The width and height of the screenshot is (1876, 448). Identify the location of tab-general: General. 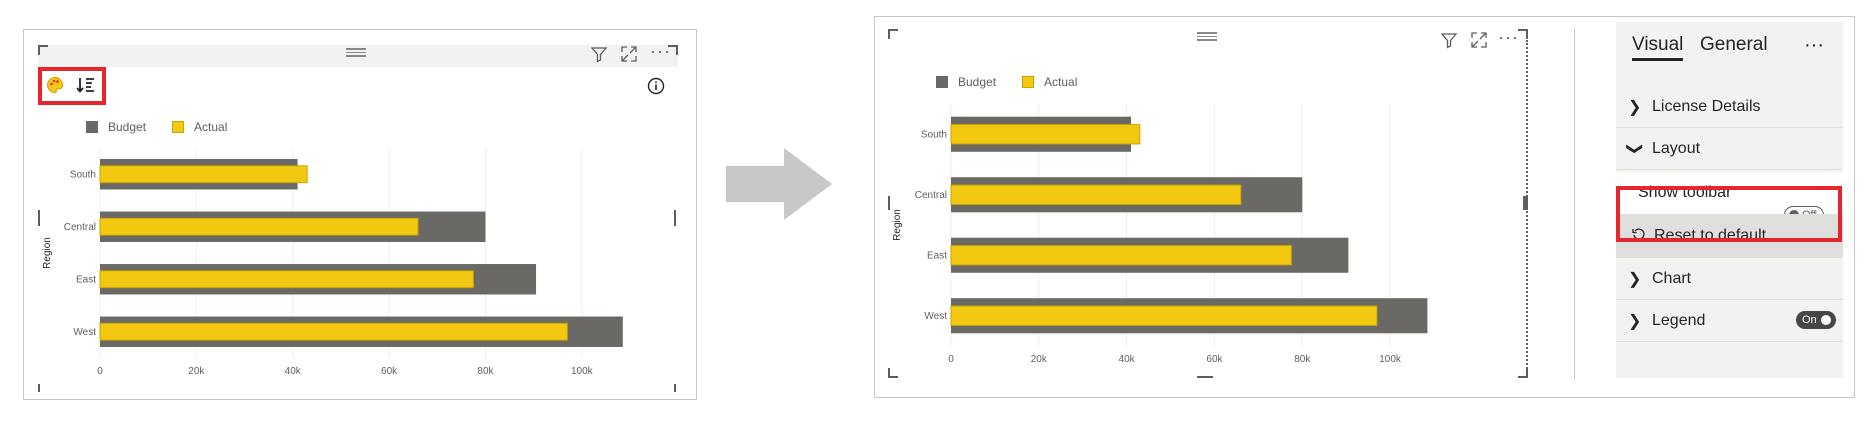
(1734, 44).